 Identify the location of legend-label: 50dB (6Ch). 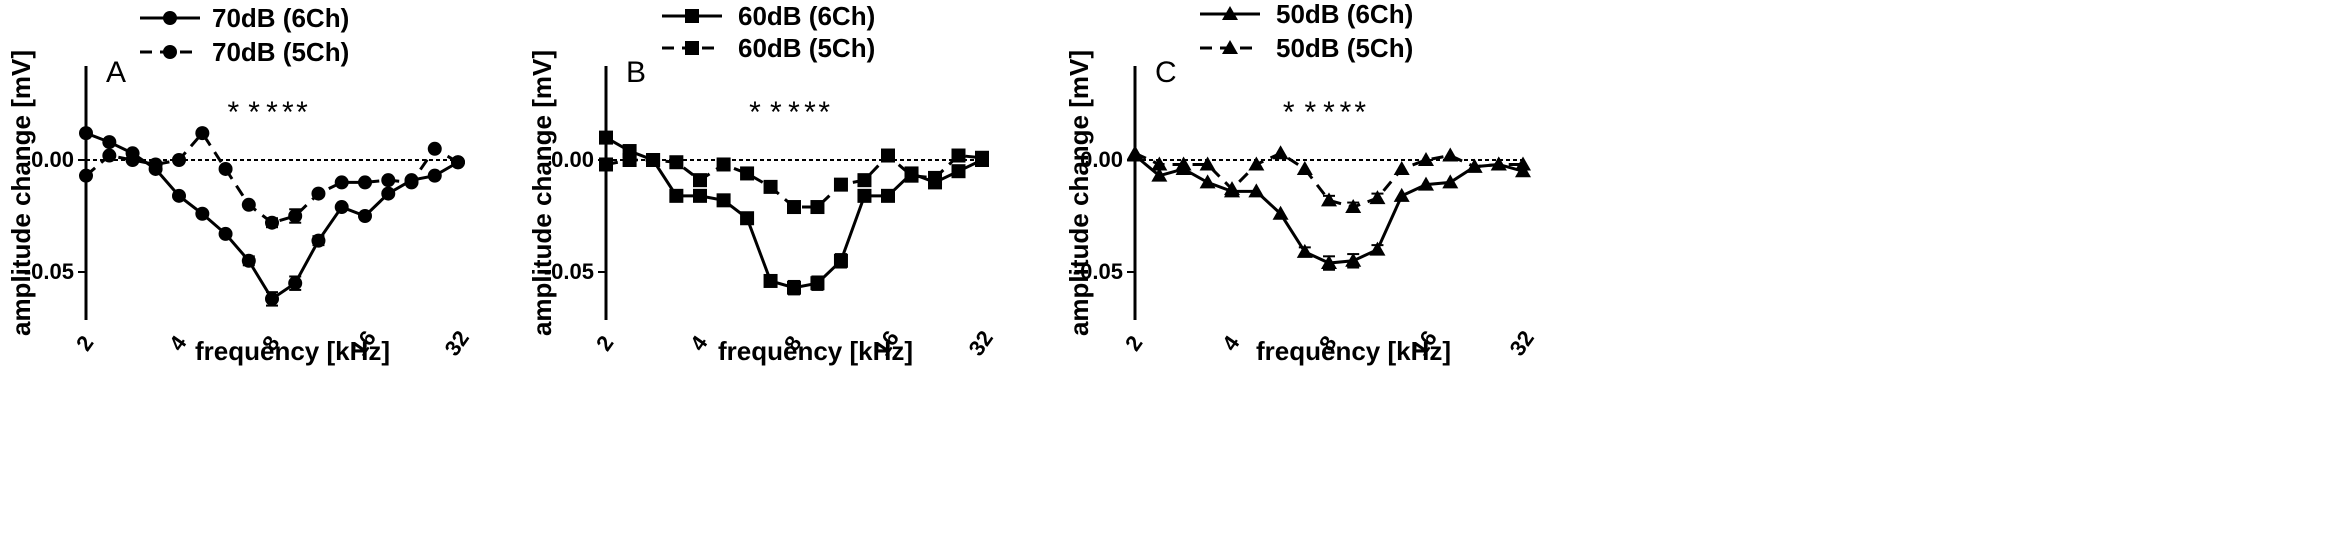
(1344, 14).